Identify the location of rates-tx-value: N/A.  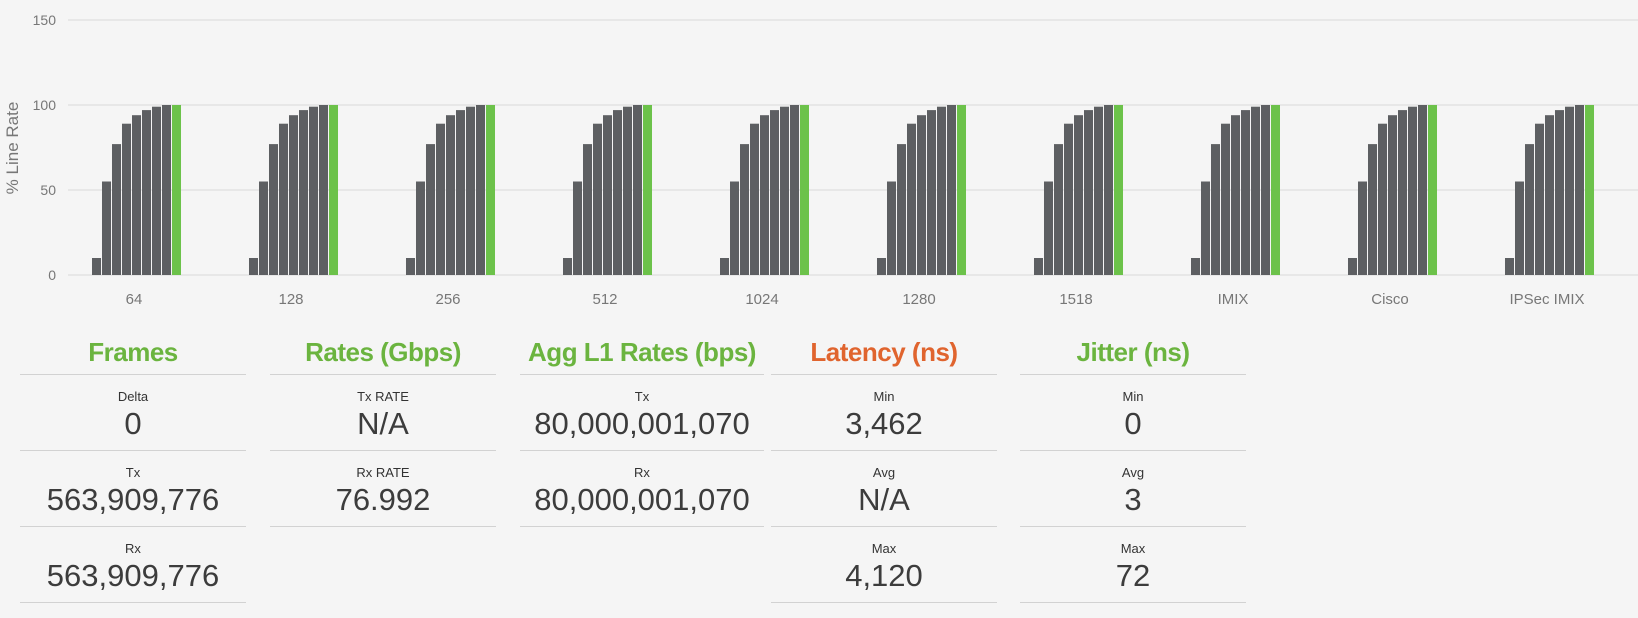
(383, 423).